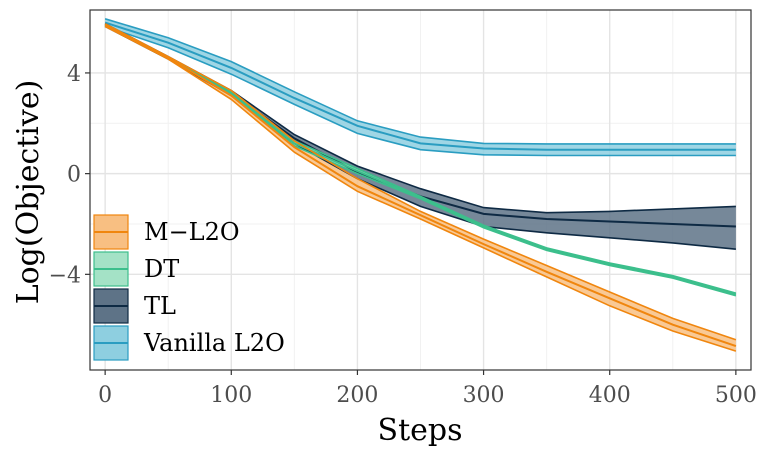 The width and height of the screenshot is (761, 457). Describe the element at coordinates (161, 269) in the screenshot. I see `legend-label-dt: DT` at that location.